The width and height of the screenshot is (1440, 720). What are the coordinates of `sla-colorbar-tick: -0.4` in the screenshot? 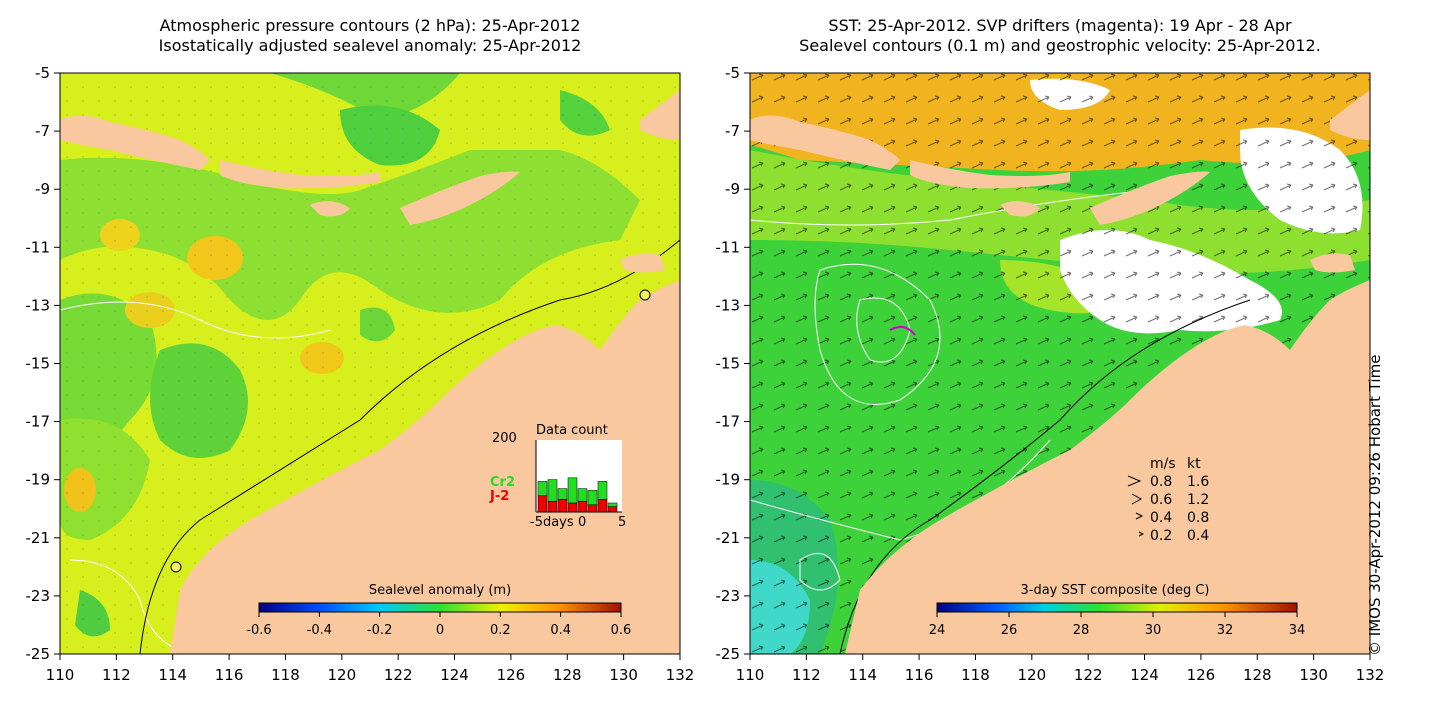 It's located at (319, 630).